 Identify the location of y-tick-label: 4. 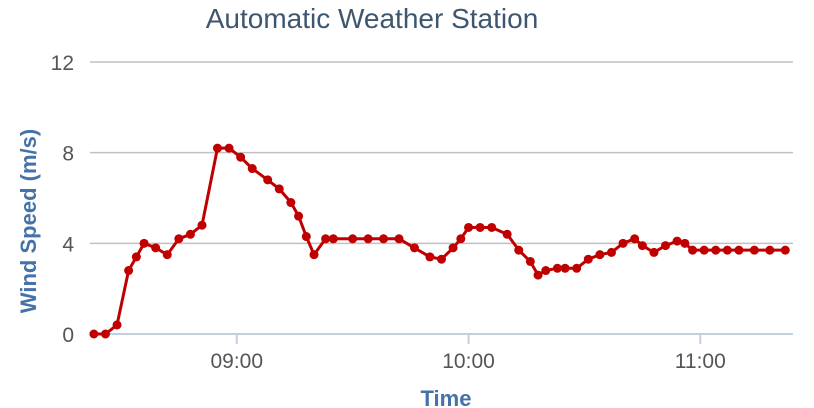
(68, 244).